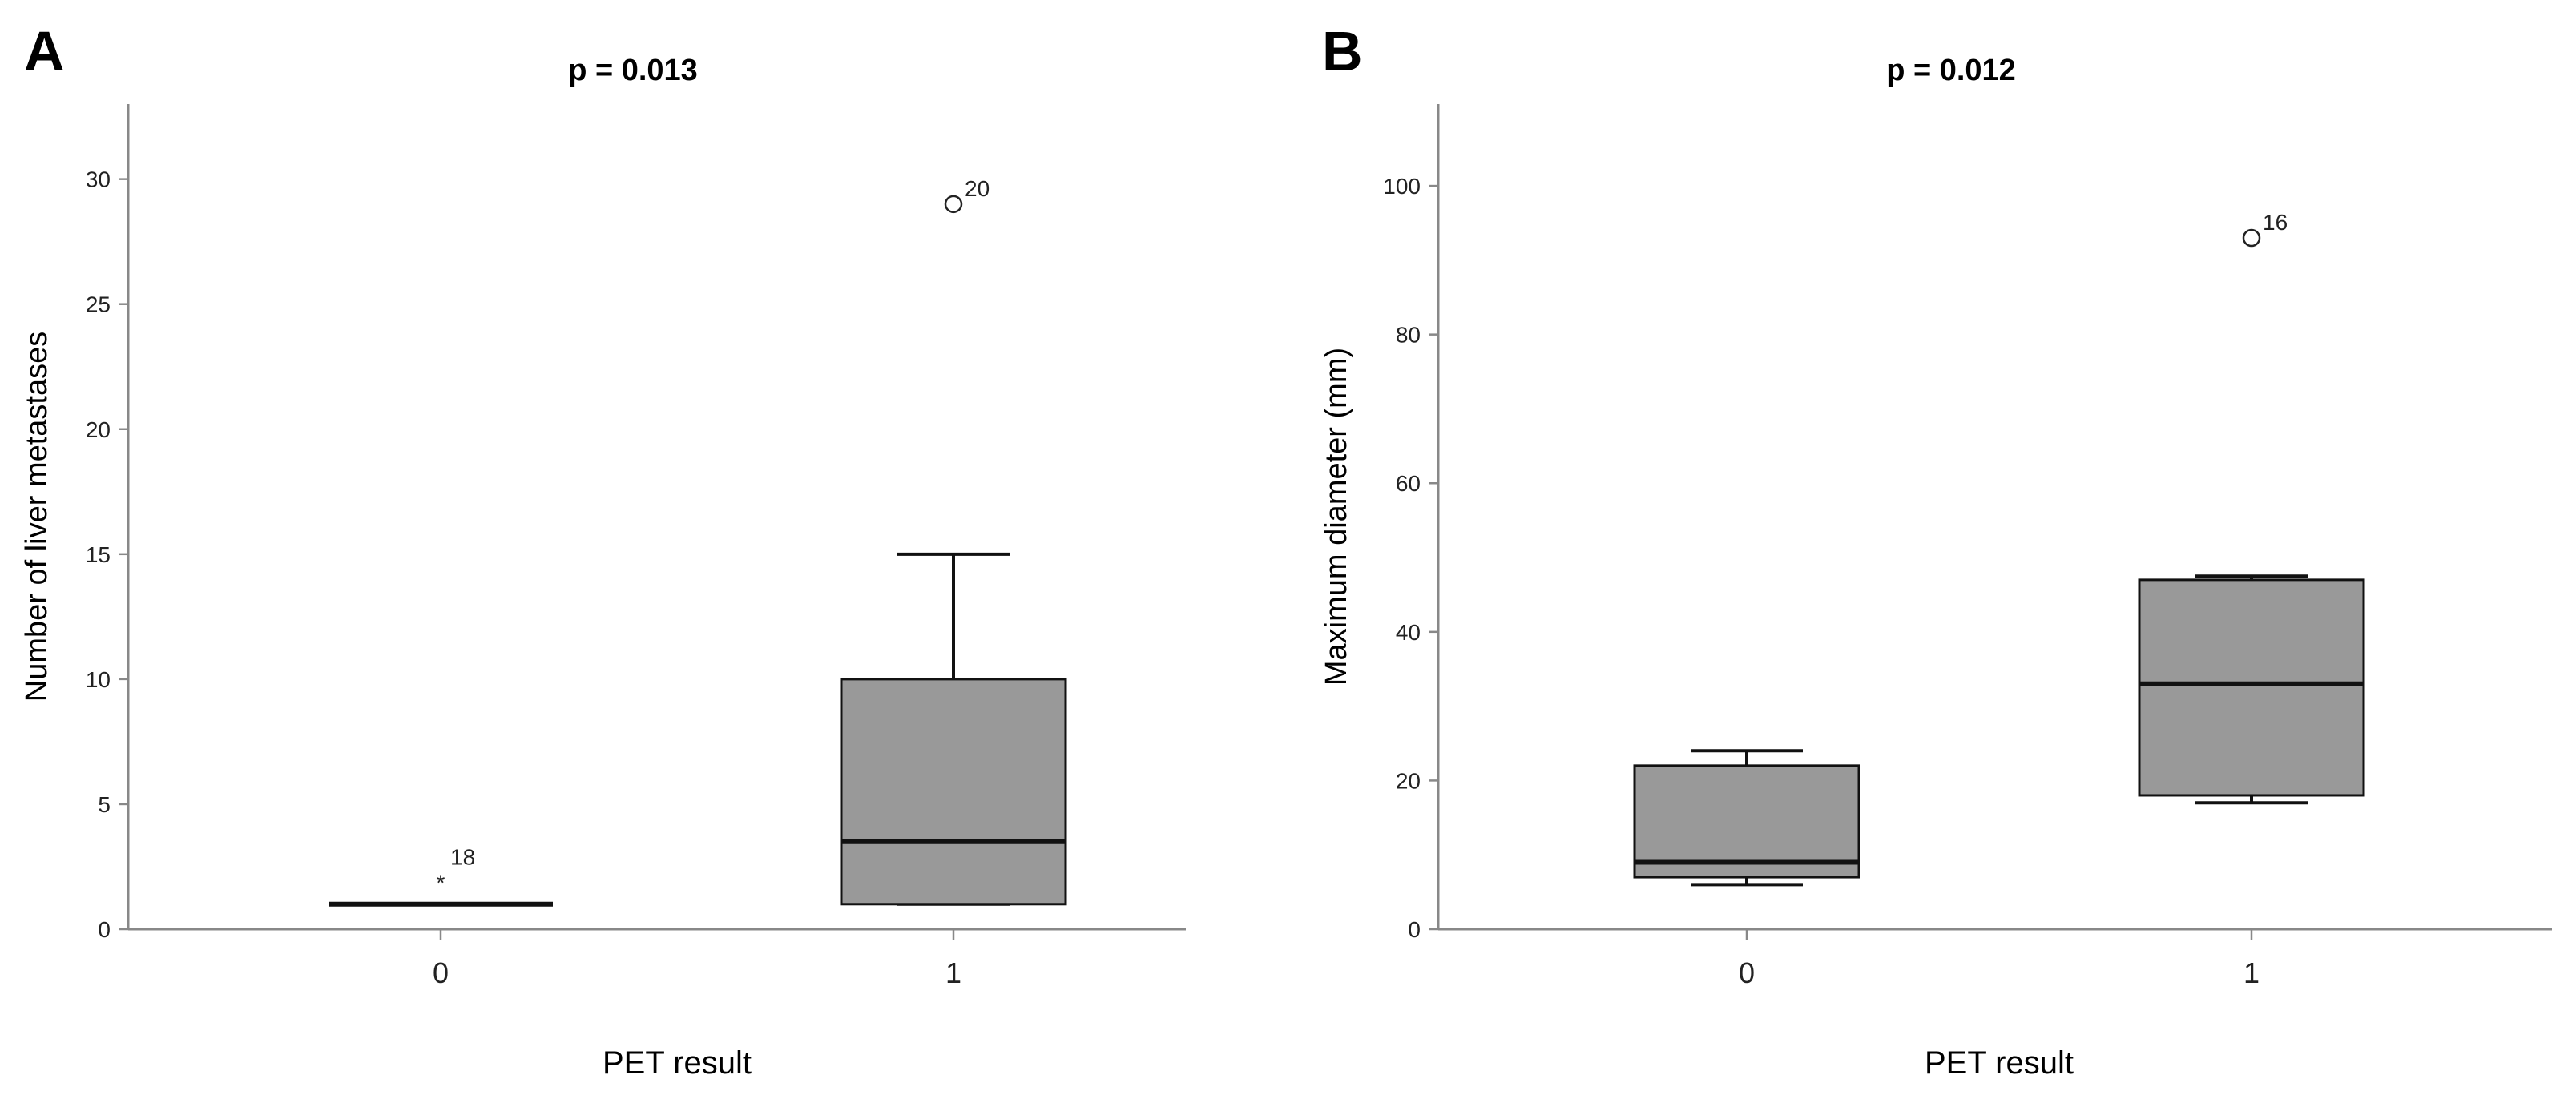 This screenshot has width=2576, height=1095. What do you see at coordinates (953, 972) in the screenshot?
I see `panel-a-x-tick-label-1: 1` at bounding box center [953, 972].